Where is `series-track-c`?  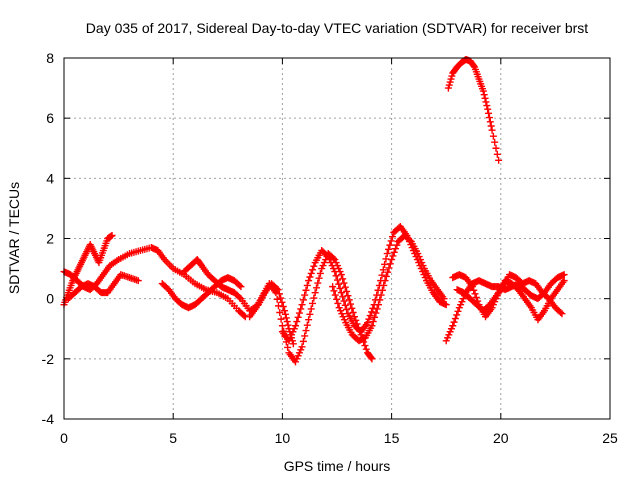
series-track-c is located at coordinates (103, 287).